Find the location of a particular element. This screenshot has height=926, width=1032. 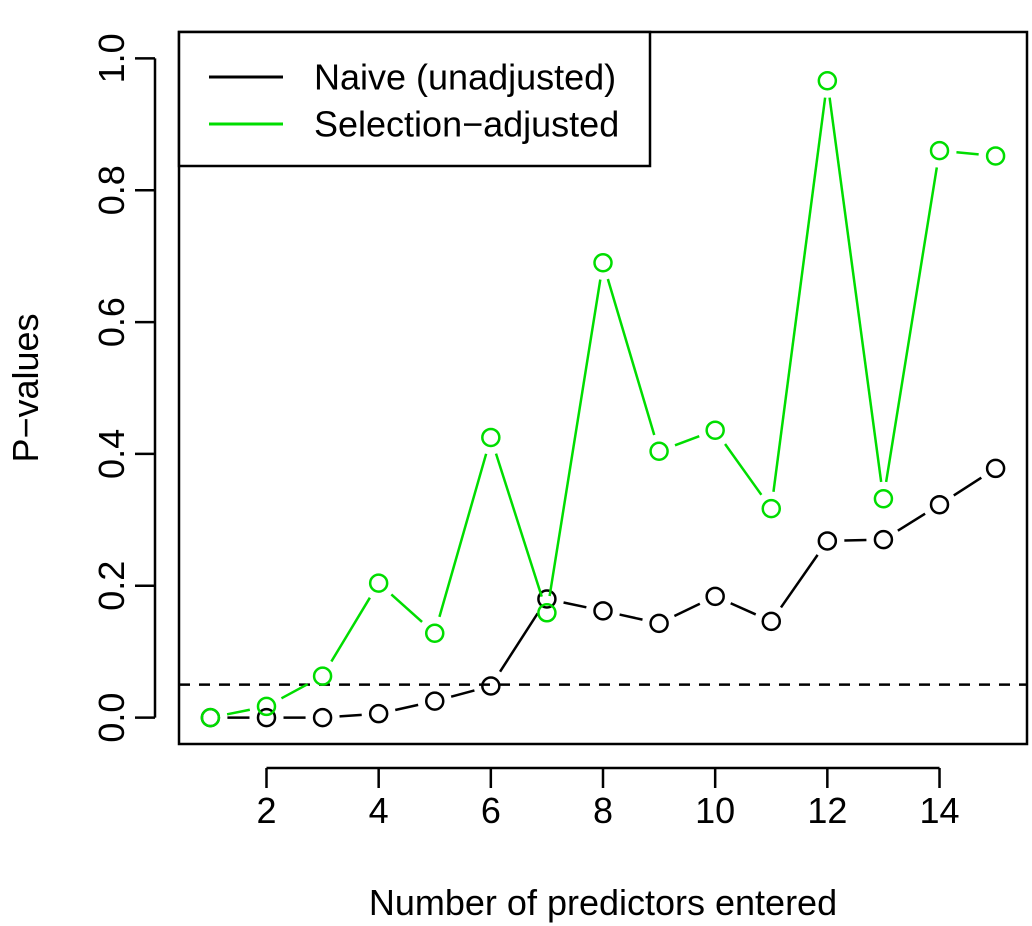

legend: Naive (unadjusted) Selection−adjusted is located at coordinates (414, 99).